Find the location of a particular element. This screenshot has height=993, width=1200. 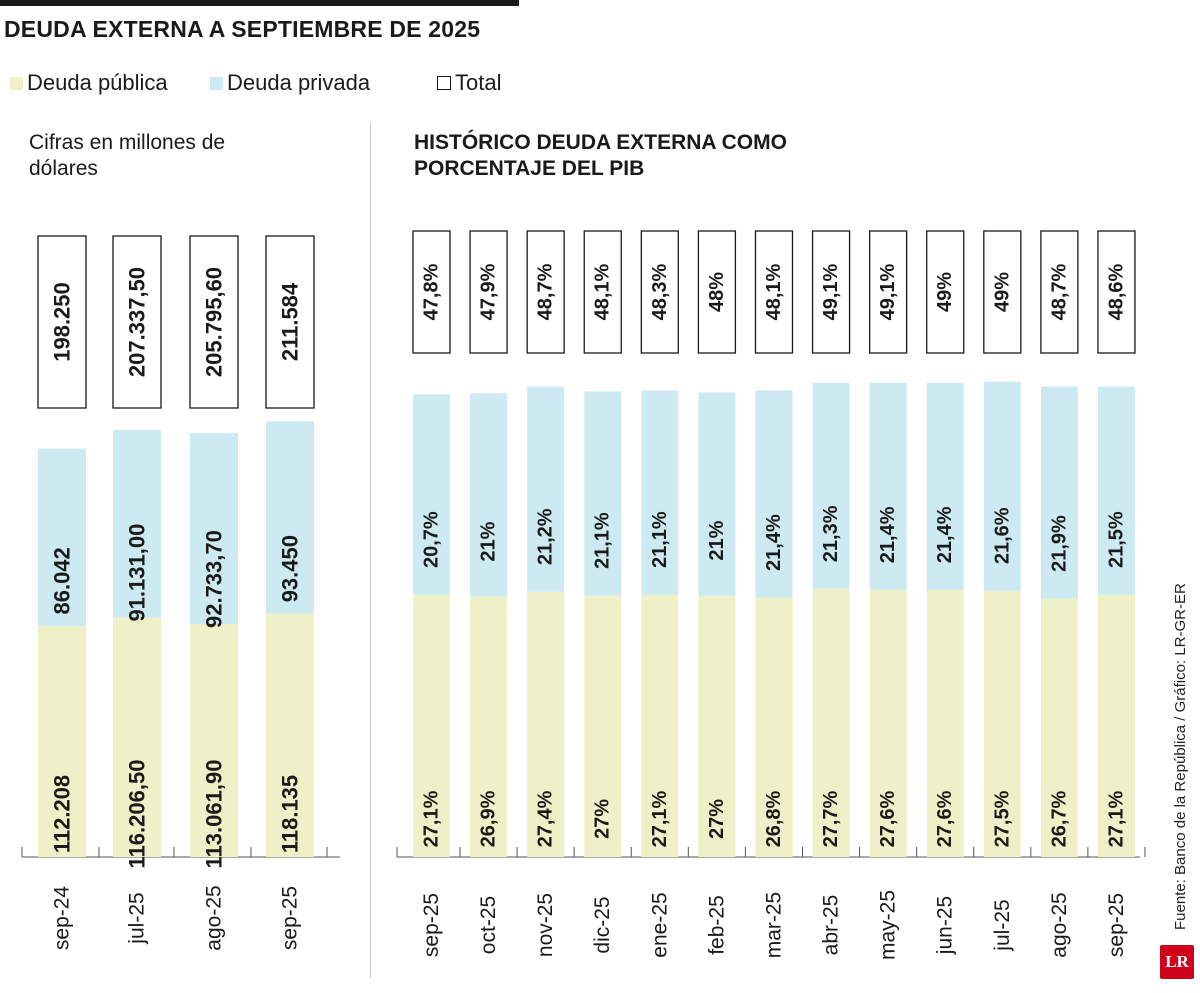

label-total-oct-25-1: 47,9% is located at coordinates (489, 291).